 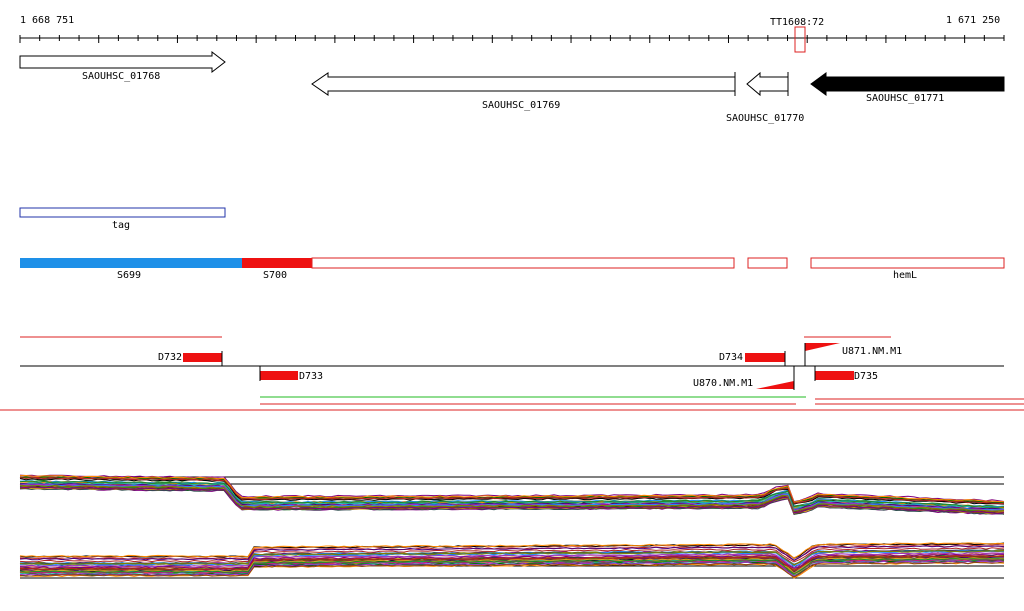 What do you see at coordinates (202, 357) in the screenshot?
I see `feature-d732` at bounding box center [202, 357].